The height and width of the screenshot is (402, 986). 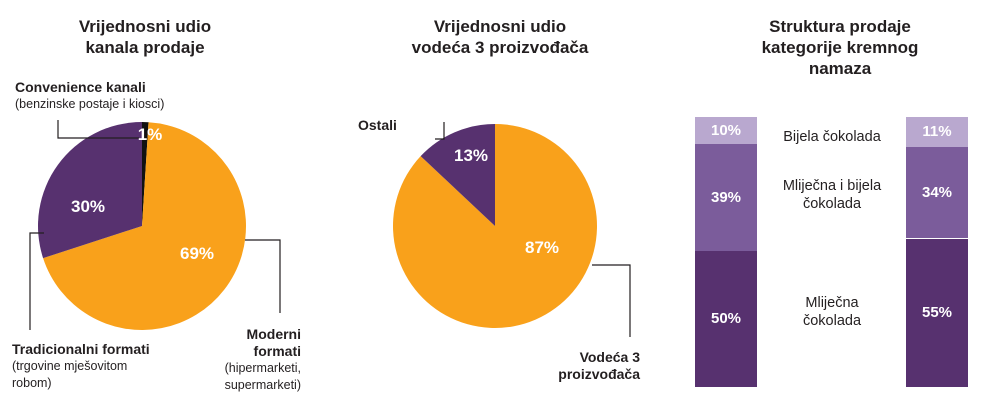 I want to click on pie-chart-sales-channels, so click(x=142, y=226).